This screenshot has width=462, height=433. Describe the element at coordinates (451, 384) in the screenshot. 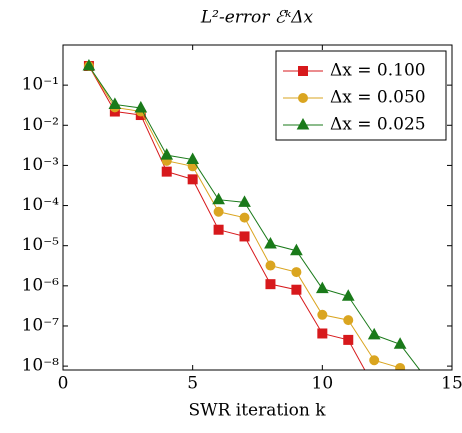

I see `x-tick-label: 15` at that location.